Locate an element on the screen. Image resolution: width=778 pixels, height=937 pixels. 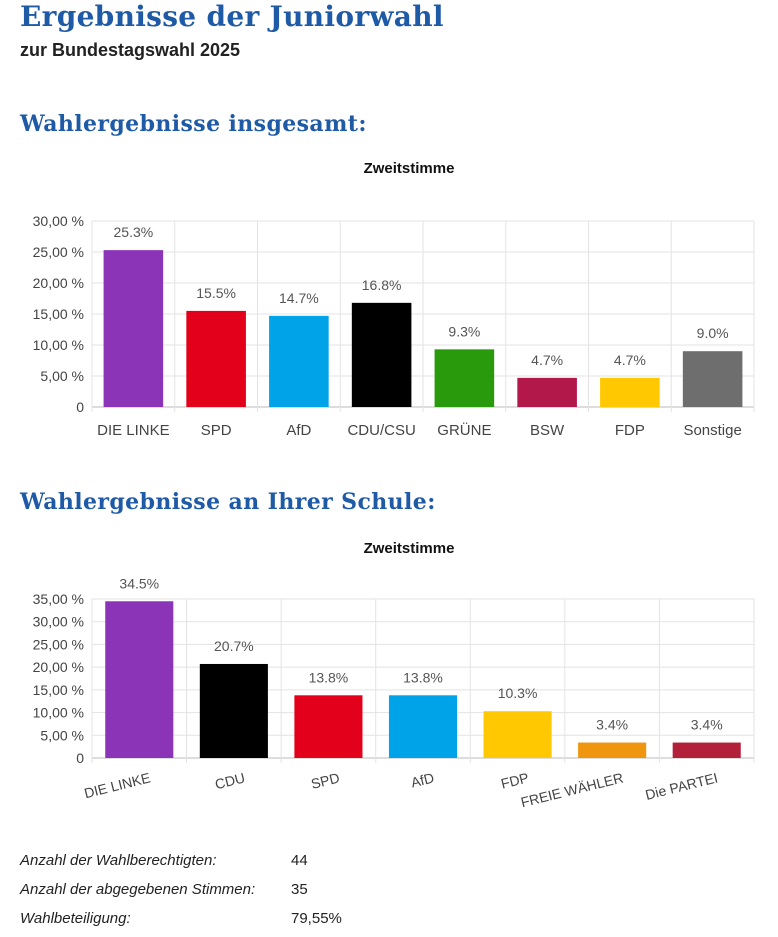
stat-label: Wahlbeteiligung: is located at coordinates (75, 918).